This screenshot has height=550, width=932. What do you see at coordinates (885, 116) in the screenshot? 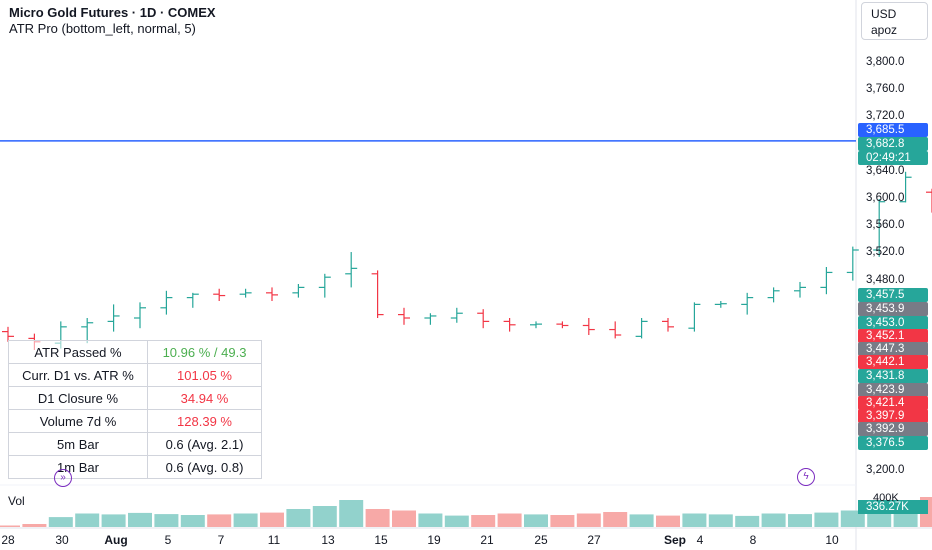
I see `price-axis-label: 3,720.0` at bounding box center [885, 116].